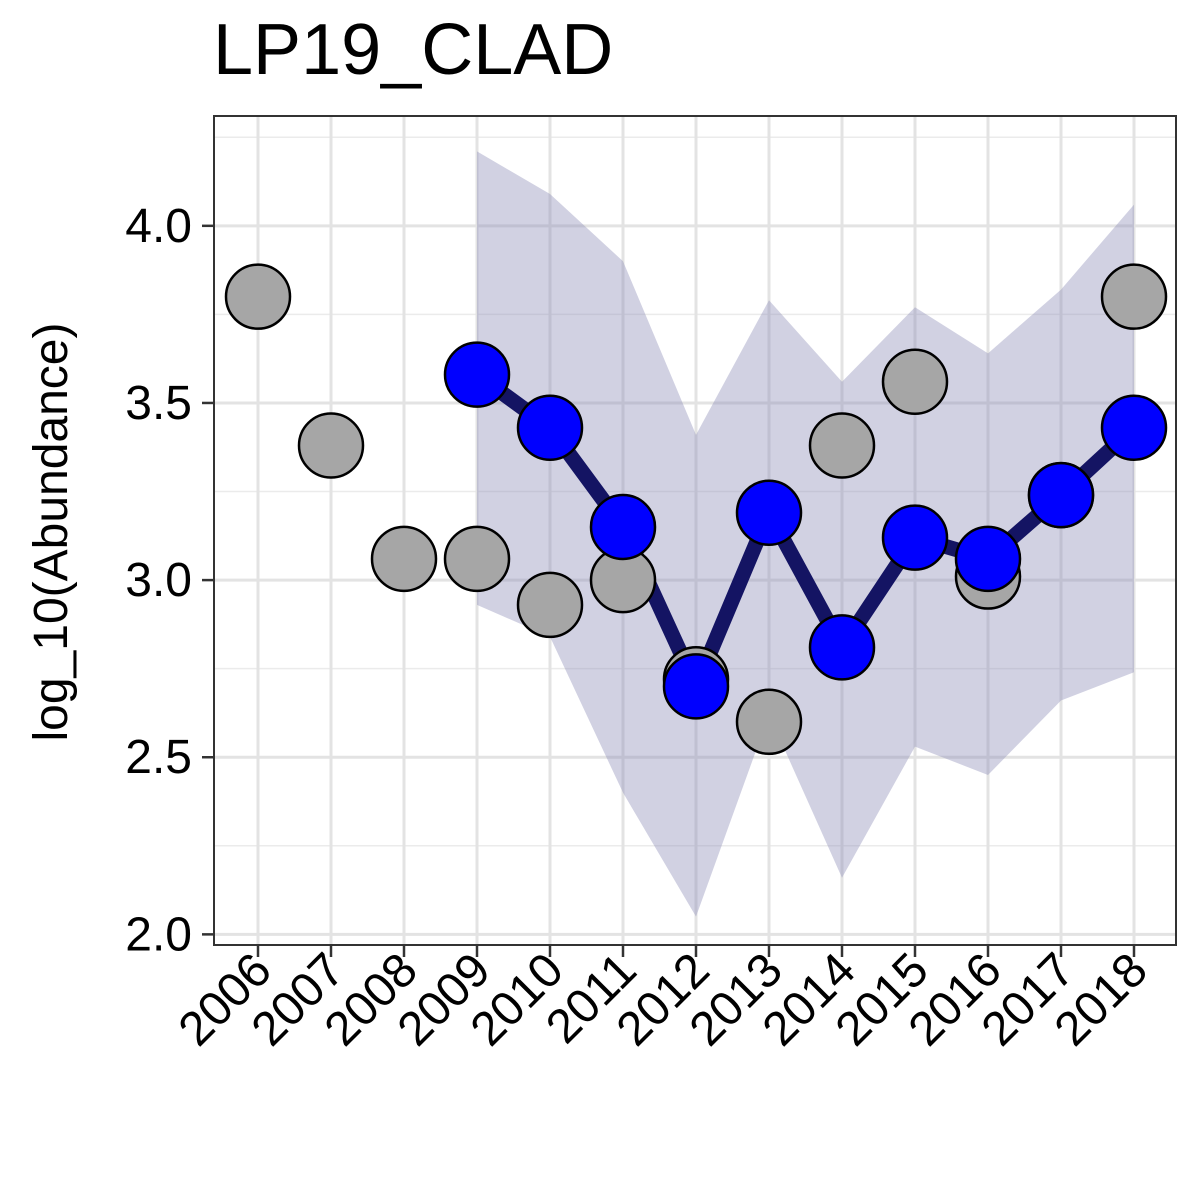  I want to click on y-axis: 2.0 2.5 3.0 3.5 4.0, so click(169, 580).